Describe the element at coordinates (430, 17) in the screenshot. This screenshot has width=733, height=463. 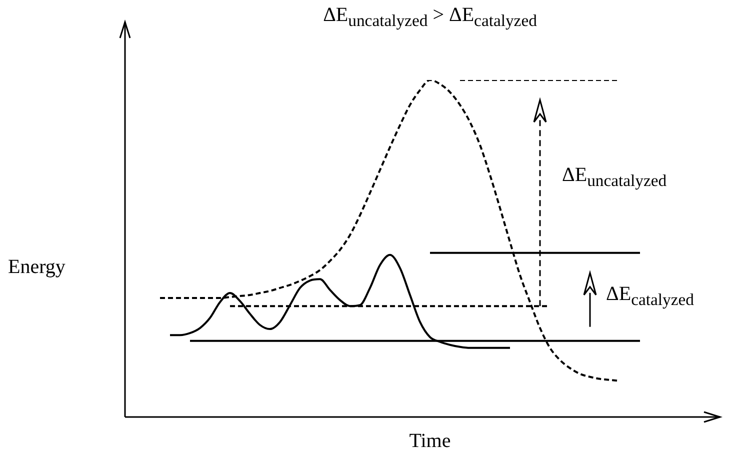
I see `chart-title: ΔE$_{uncatalyzed}$ > ΔE$_{catalyzed}$` at that location.